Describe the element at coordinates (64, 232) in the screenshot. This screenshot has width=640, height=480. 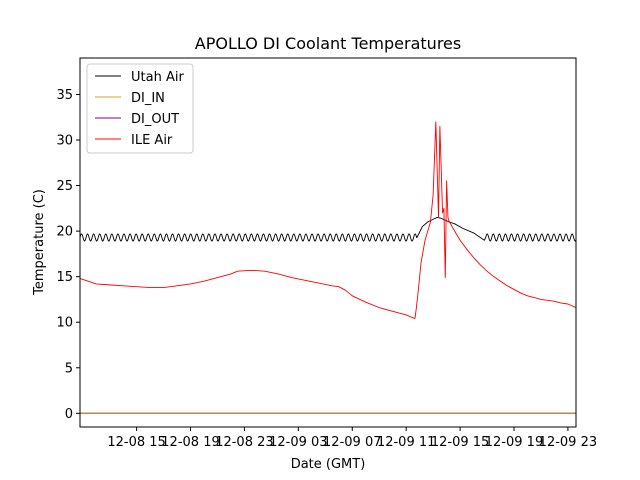
I see `y-tick-label: 20` at that location.